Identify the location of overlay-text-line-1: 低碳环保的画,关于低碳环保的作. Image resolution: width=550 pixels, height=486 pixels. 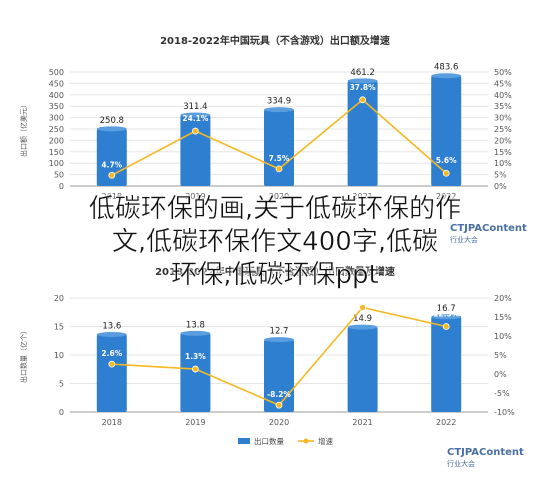
(275, 209).